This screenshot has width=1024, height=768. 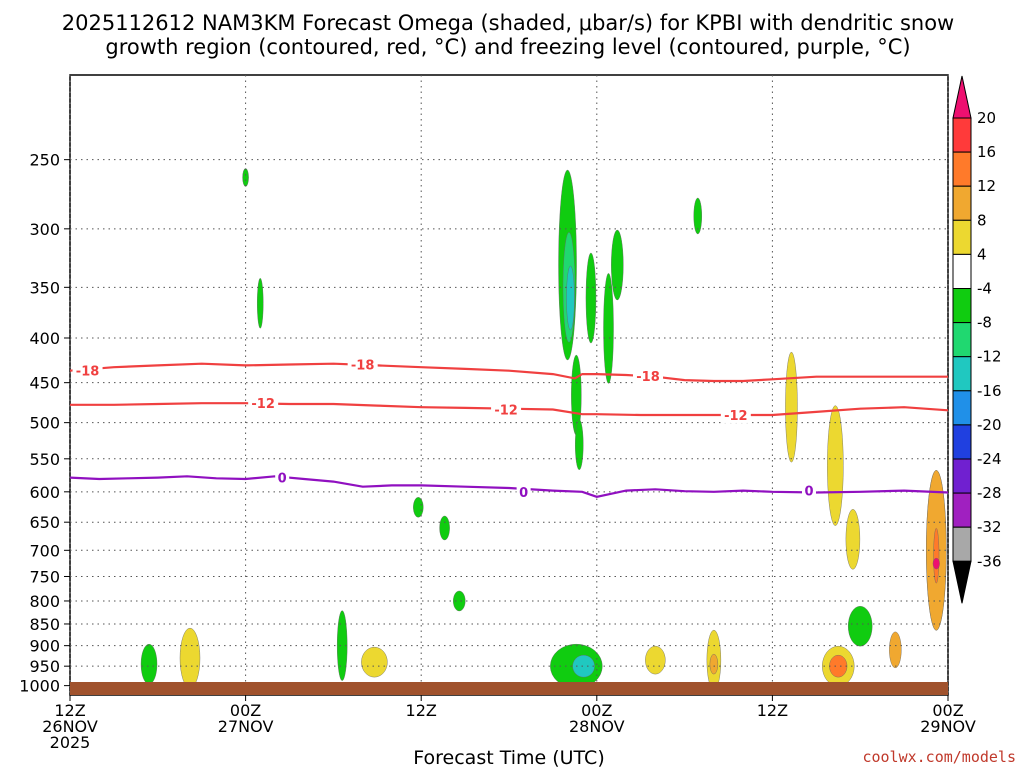 I want to click on colorbar-label-2: 12, so click(x=986, y=186).